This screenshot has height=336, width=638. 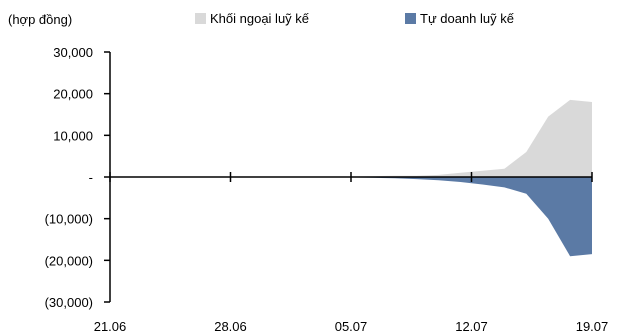 I want to click on legend-label: Khối ngoại luỹ kế, so click(x=260, y=18).